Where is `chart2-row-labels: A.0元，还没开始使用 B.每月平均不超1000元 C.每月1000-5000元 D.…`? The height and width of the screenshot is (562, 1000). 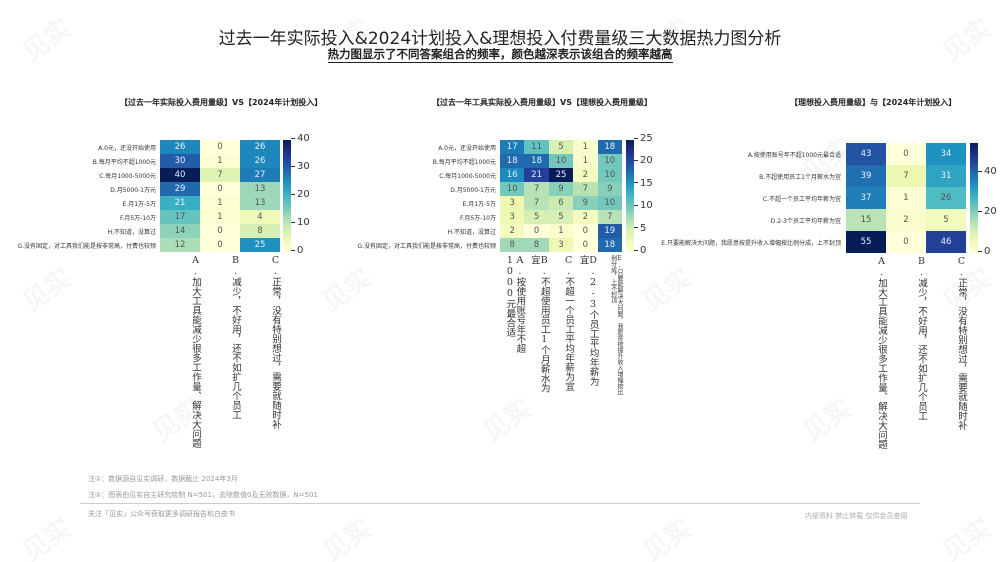
chart2-row-labels: A.0元，还没开始使用 B.每月平均不超1000元 C.每月1000-5000元 D.… is located at coordinates (420, 196).